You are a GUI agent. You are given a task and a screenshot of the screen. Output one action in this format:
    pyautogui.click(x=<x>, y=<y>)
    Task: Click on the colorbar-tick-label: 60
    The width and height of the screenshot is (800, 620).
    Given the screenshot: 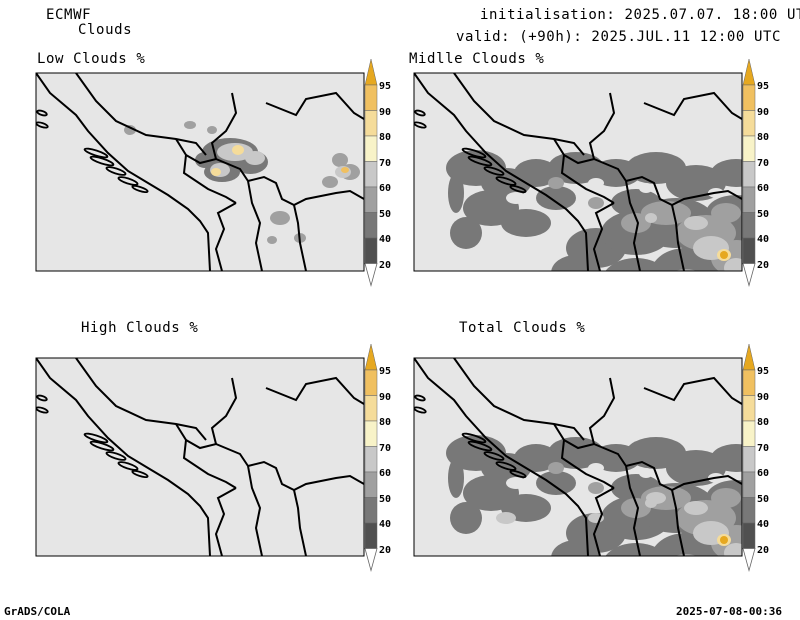 What is the action you would take?
    pyautogui.click(x=385, y=473)
    